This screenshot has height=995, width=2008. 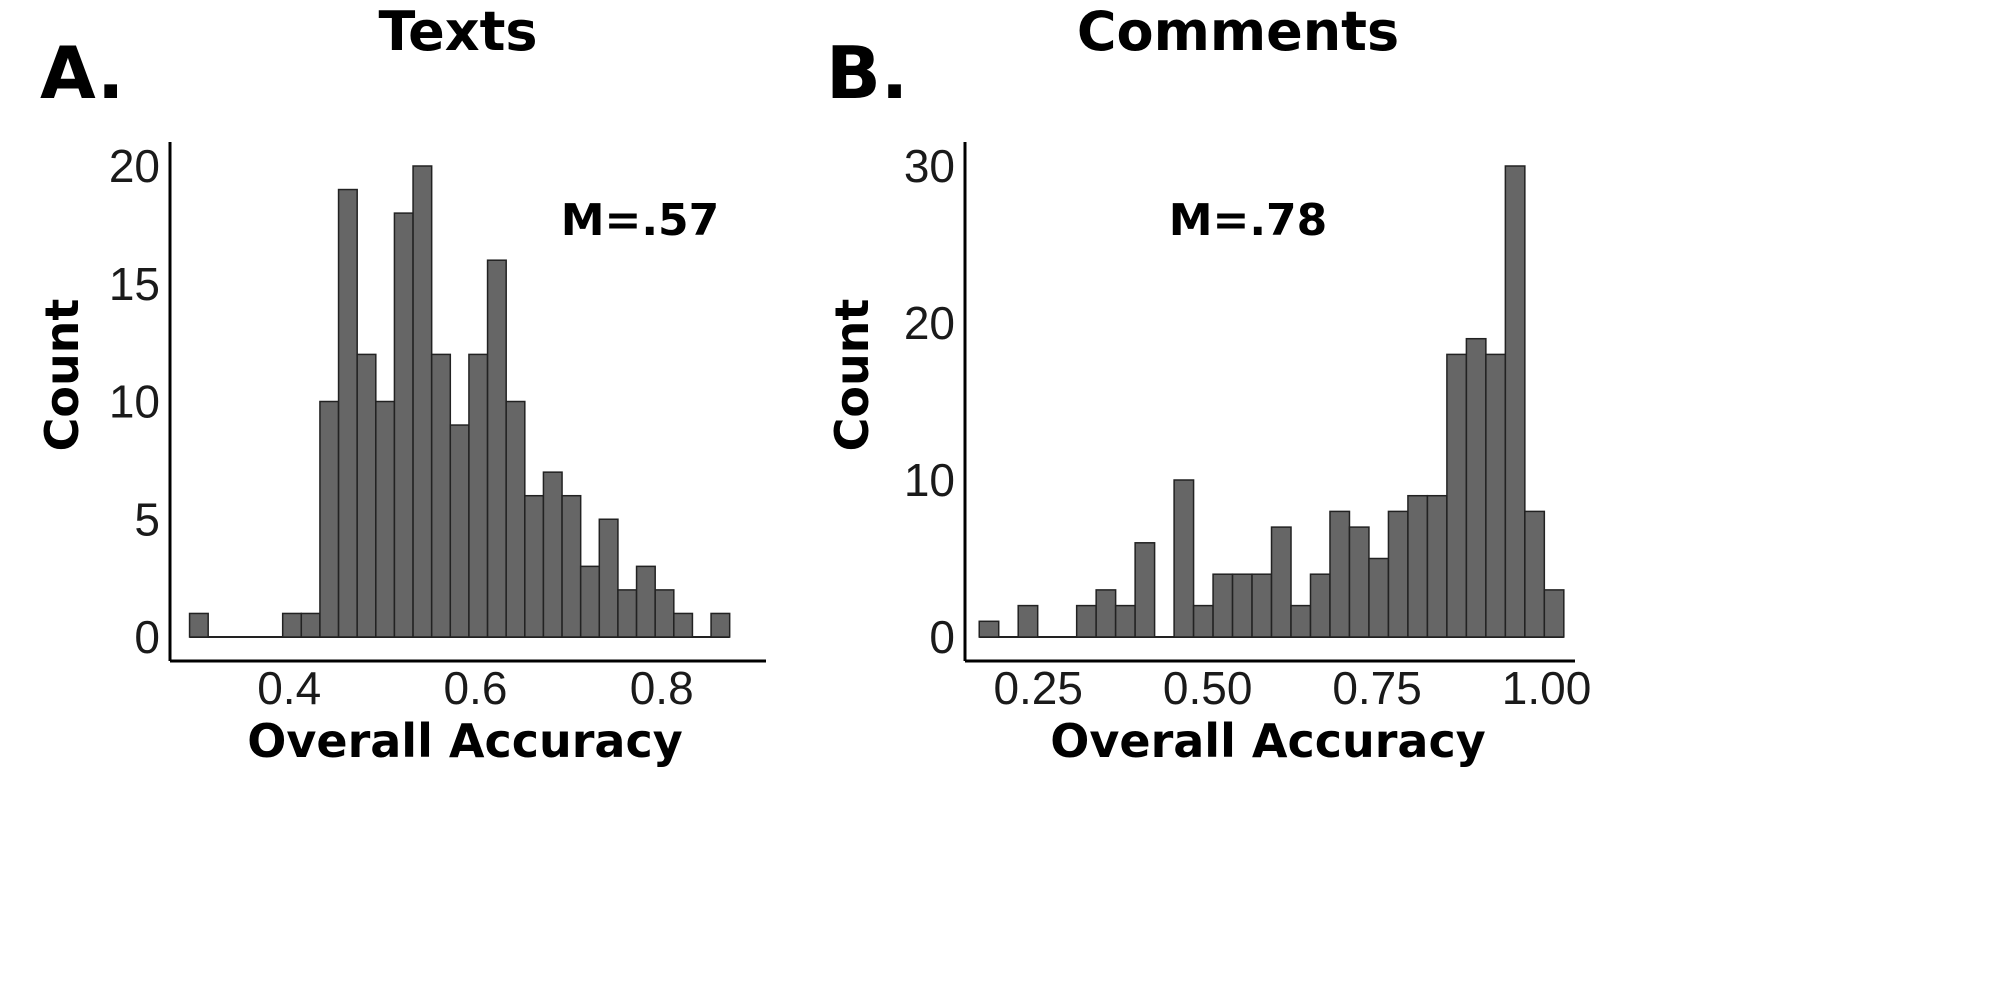 I want to click on y-tick-label: 30, so click(x=929, y=166).